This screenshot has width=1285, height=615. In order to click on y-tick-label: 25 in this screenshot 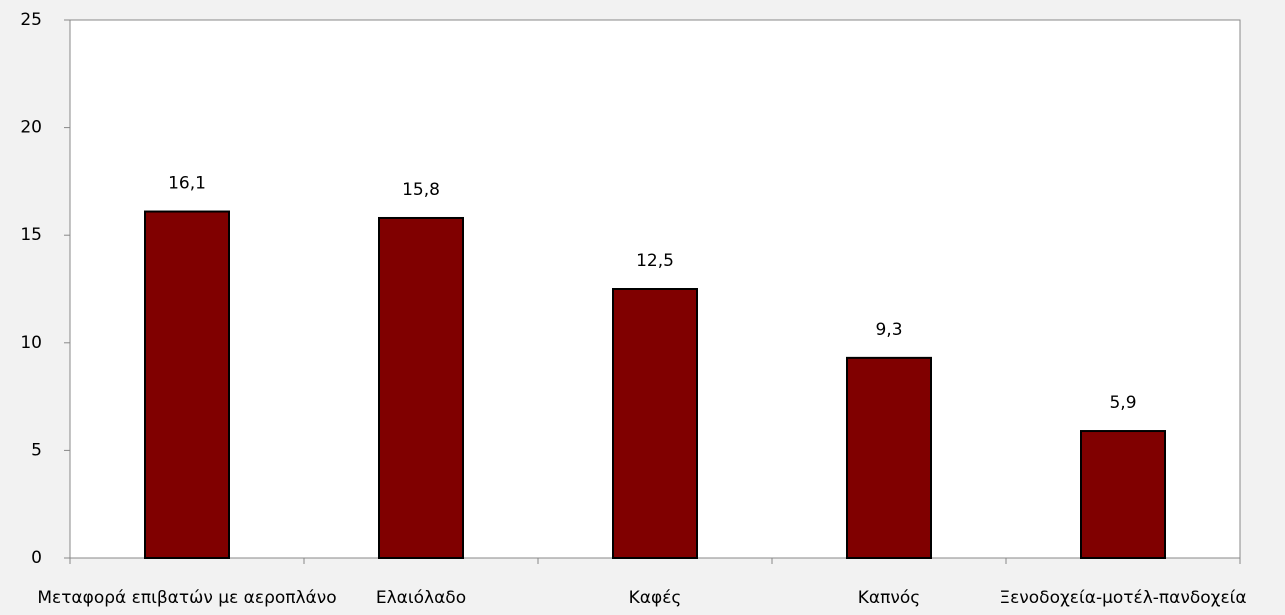, I will do `click(31, 20)`.